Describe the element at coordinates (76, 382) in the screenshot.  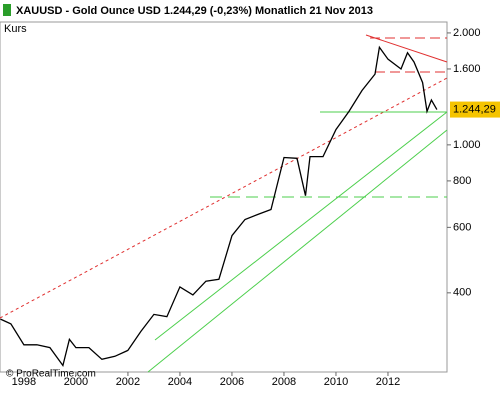
I see `x-tick-label: 2000` at that location.